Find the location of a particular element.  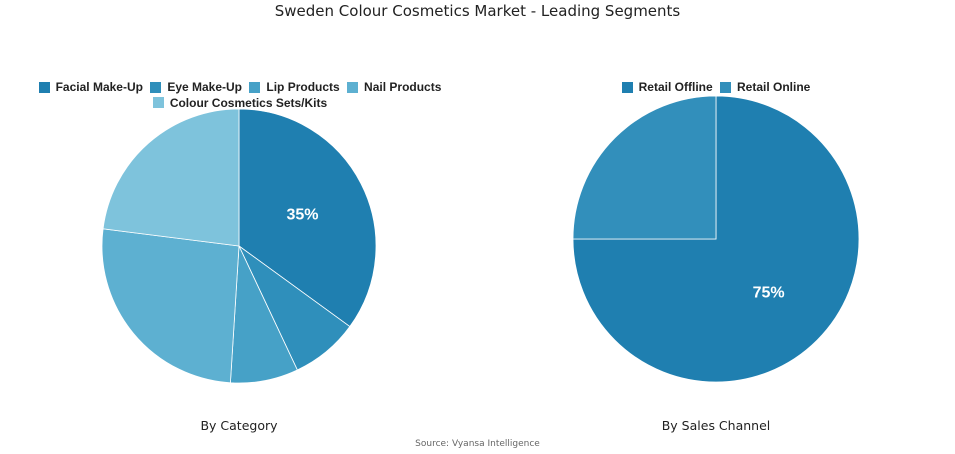

legend-item: Retail Offline is located at coordinates (667, 87).